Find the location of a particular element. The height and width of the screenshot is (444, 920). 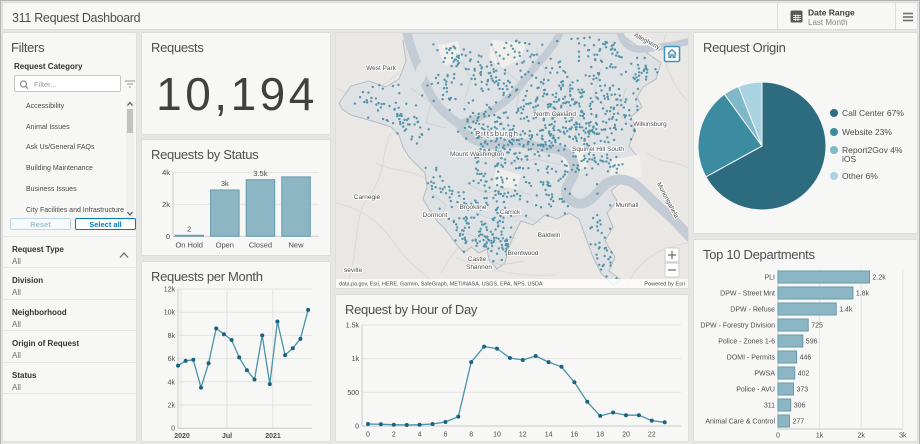

svg-text: On Hold is located at coordinates (189, 245).